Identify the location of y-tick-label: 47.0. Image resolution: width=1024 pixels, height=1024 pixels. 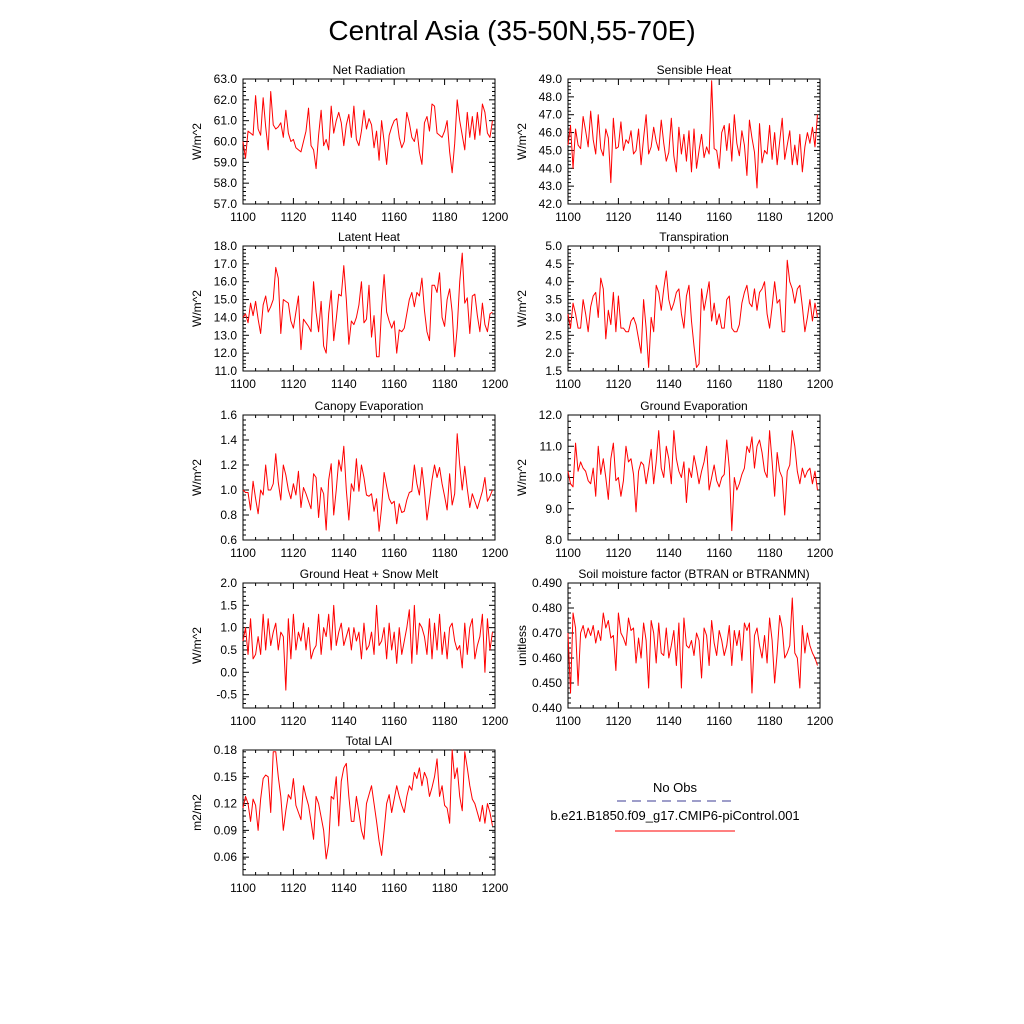
(551, 115).